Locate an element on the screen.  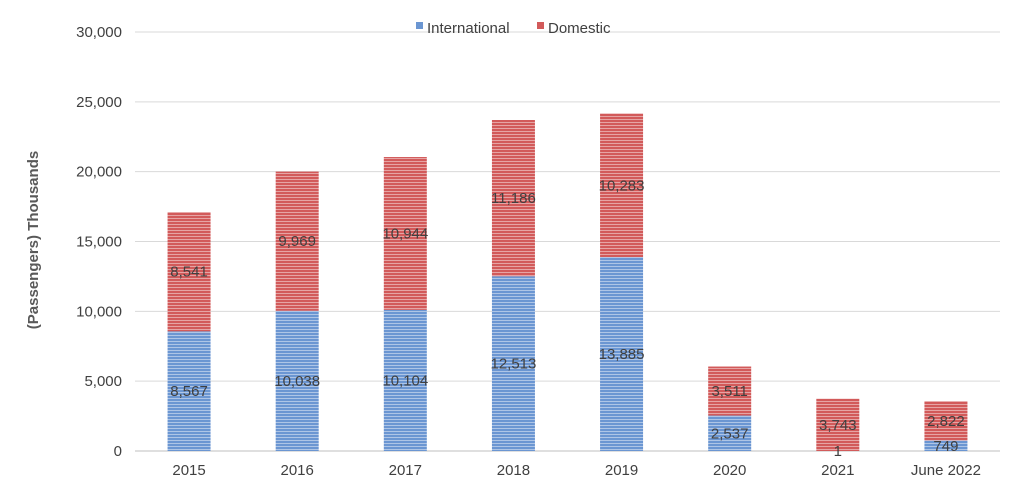
data-label-international: 1 is located at coordinates (838, 451).